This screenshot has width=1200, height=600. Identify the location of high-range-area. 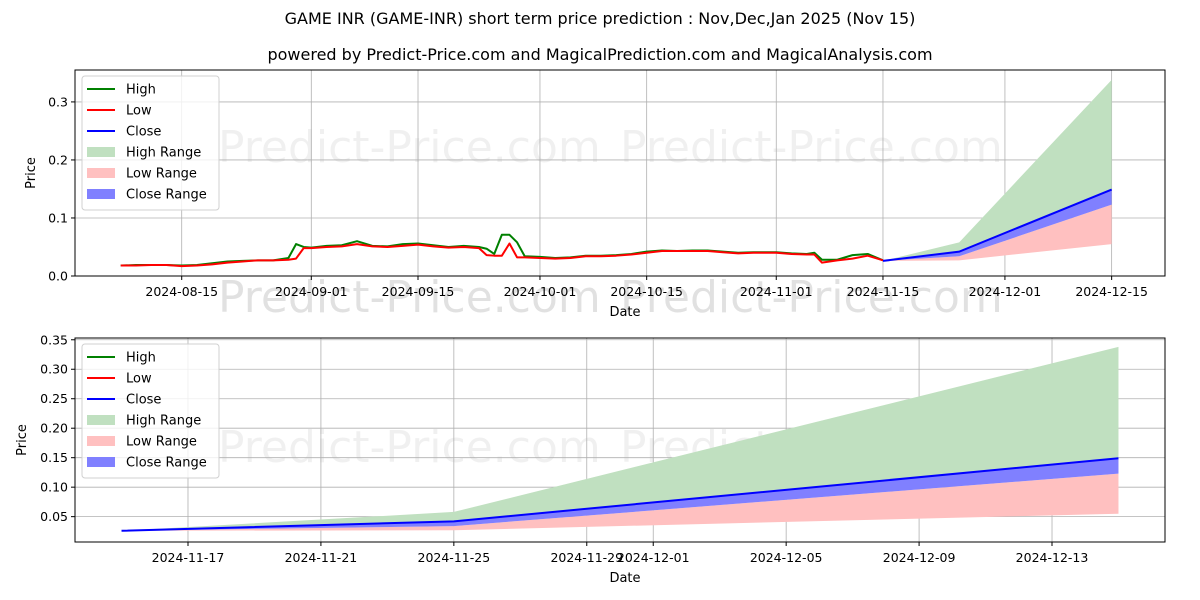
(997, 170).